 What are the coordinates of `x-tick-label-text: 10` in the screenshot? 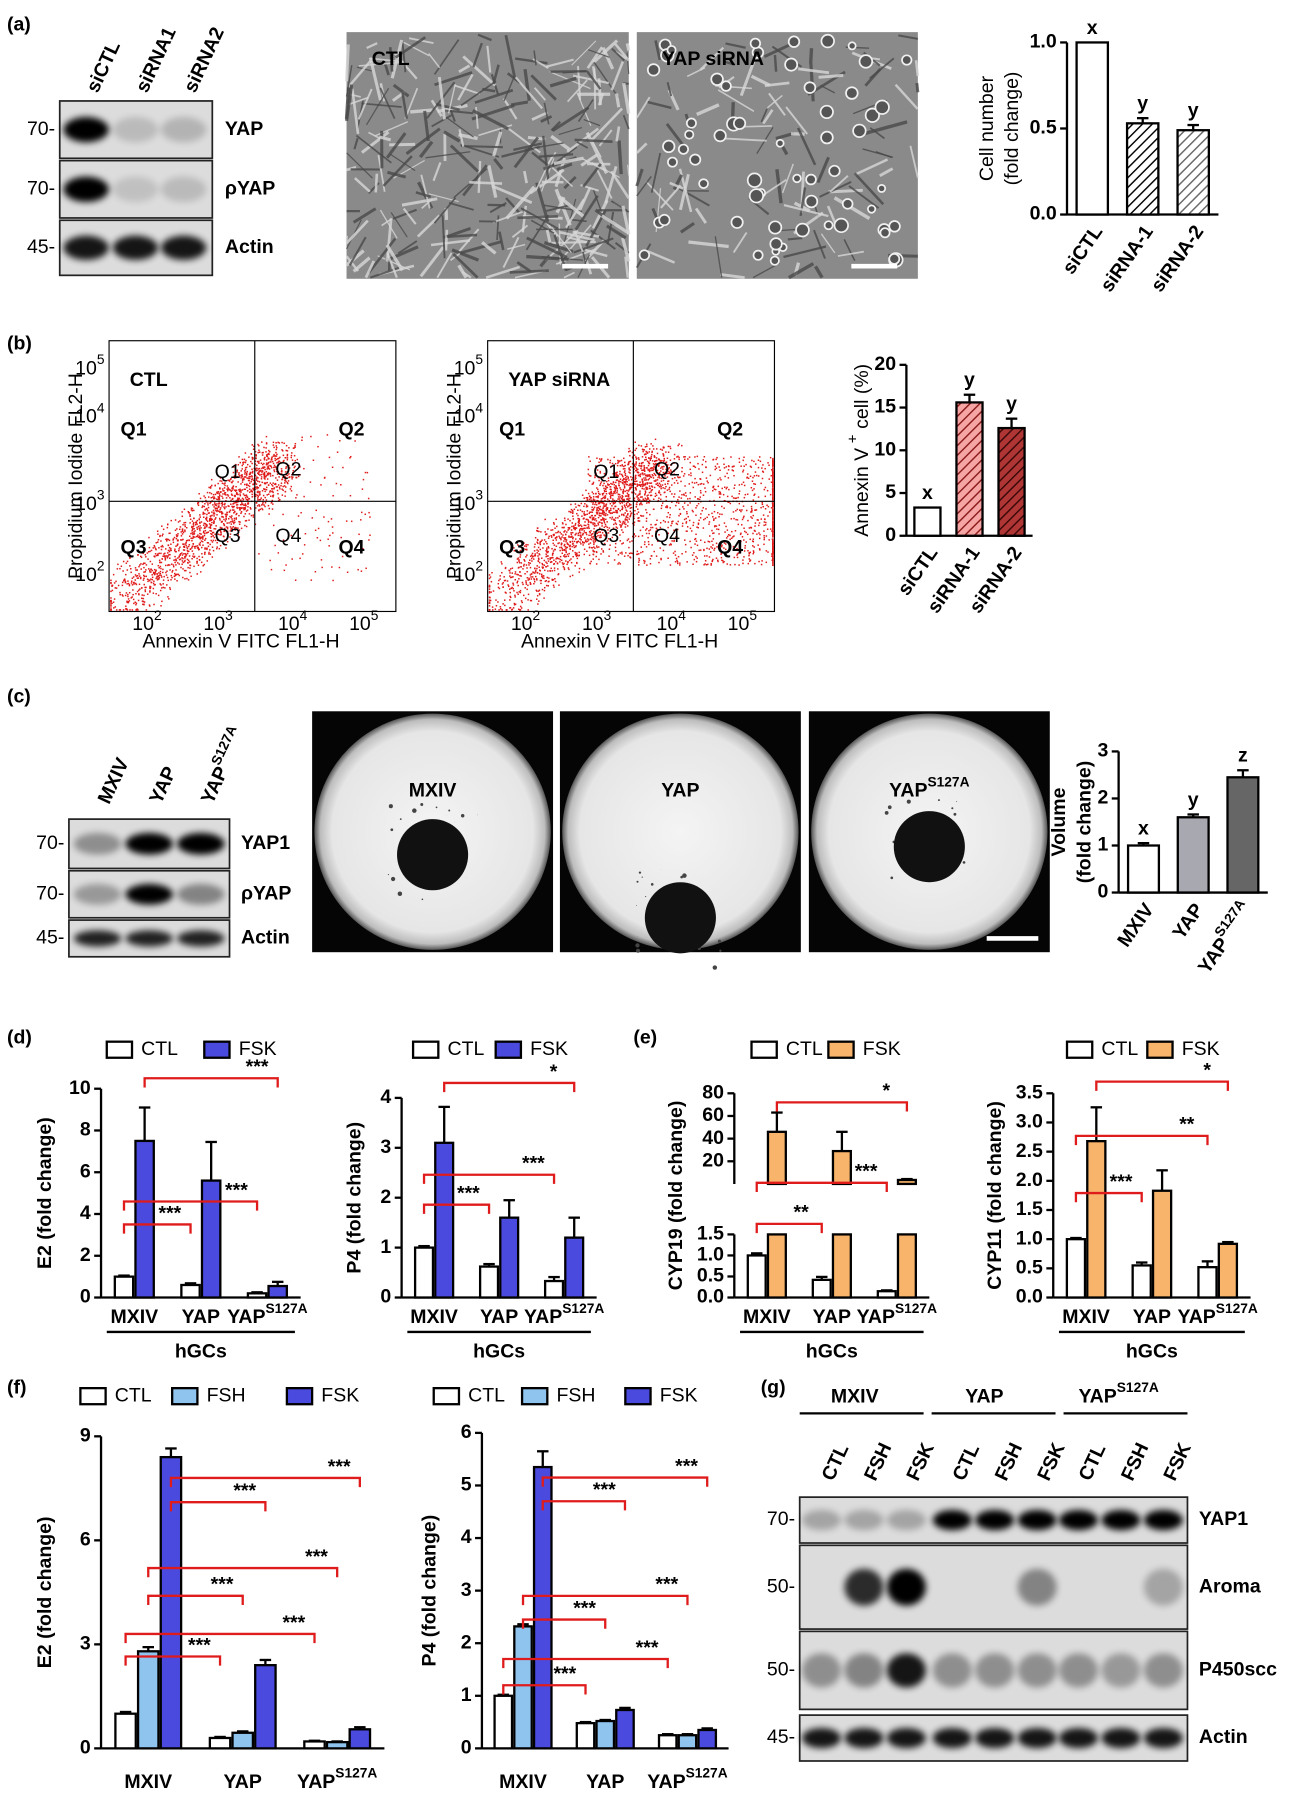 It's located at (214, 624).